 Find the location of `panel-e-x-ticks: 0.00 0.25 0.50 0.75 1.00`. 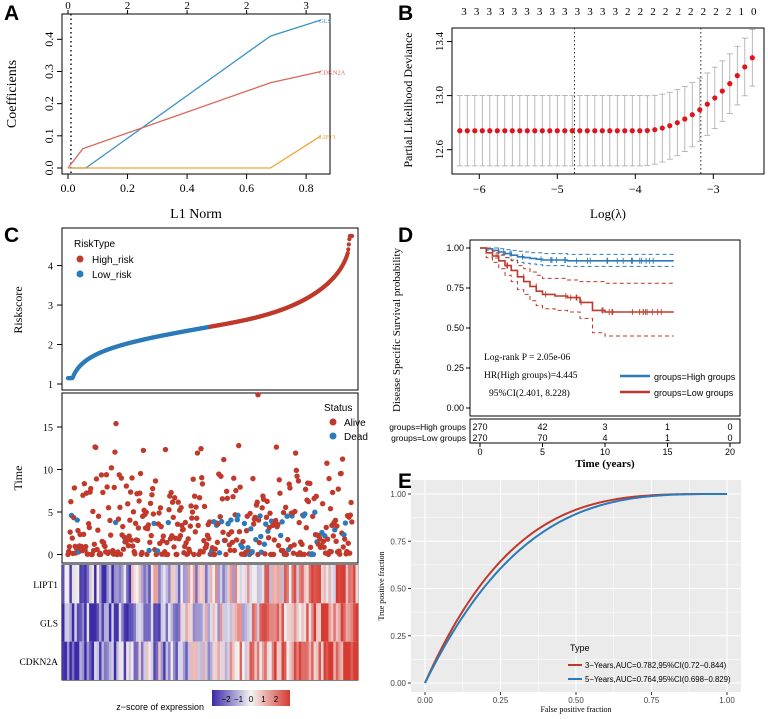

panel-e-x-ticks: 0.00 0.25 0.50 0.75 1.00 is located at coordinates (576, 698).